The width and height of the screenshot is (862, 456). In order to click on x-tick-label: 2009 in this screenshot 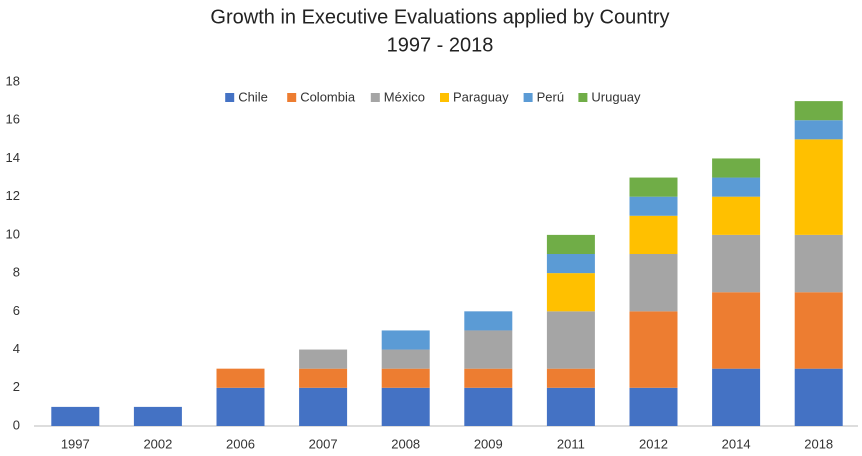, I will do `click(488, 443)`.